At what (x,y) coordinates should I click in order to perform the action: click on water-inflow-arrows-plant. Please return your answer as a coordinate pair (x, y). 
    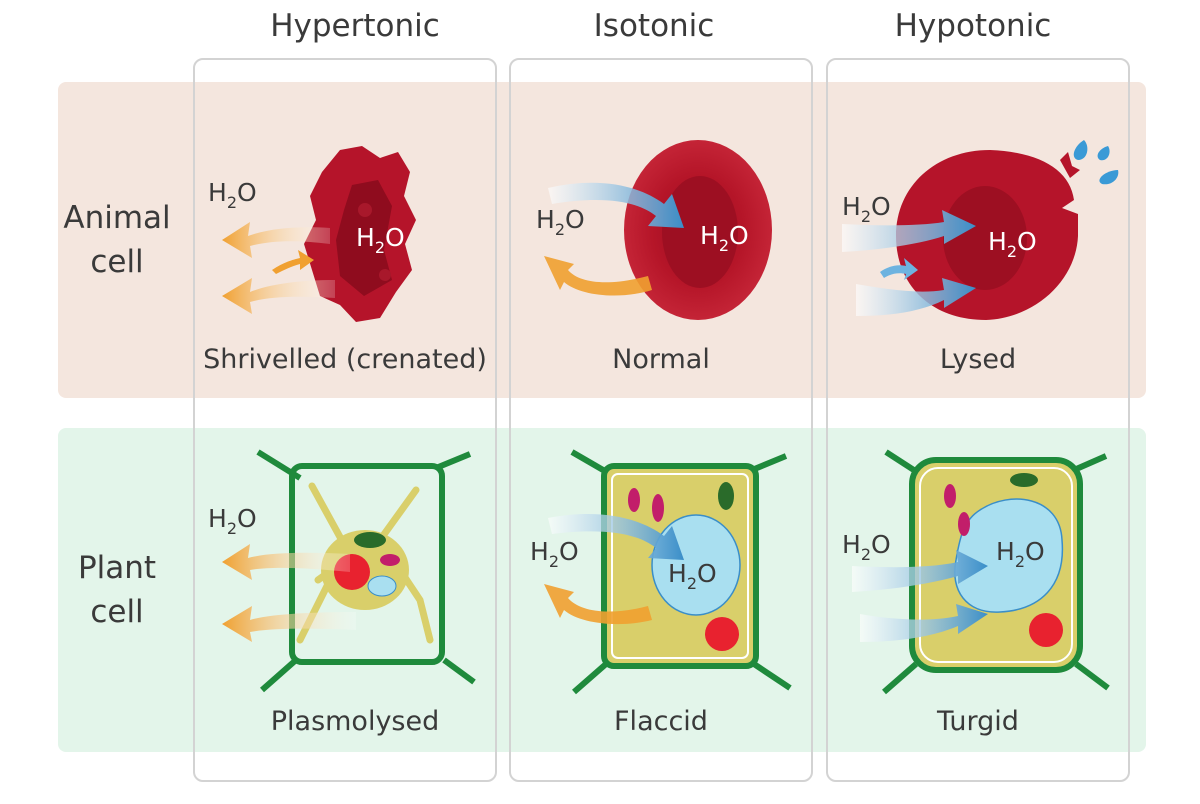
    Looking at the image, I should click on (920, 596).